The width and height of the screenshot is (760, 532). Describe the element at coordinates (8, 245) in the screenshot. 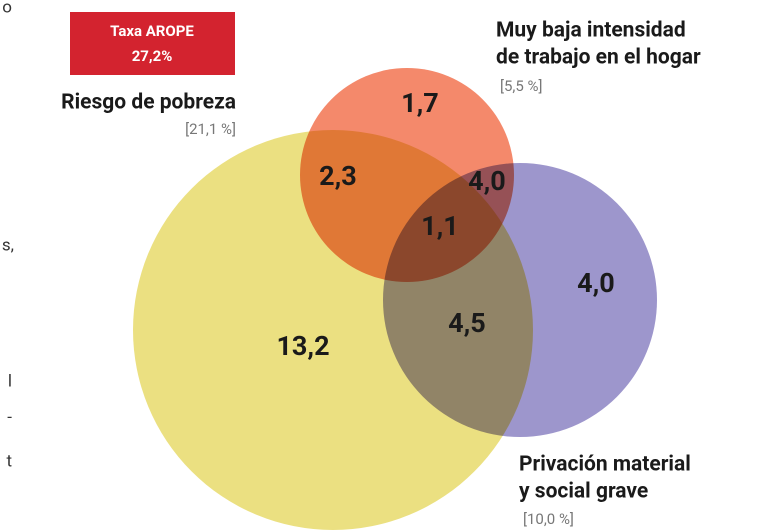

I see `edge-fragment: s,` at that location.